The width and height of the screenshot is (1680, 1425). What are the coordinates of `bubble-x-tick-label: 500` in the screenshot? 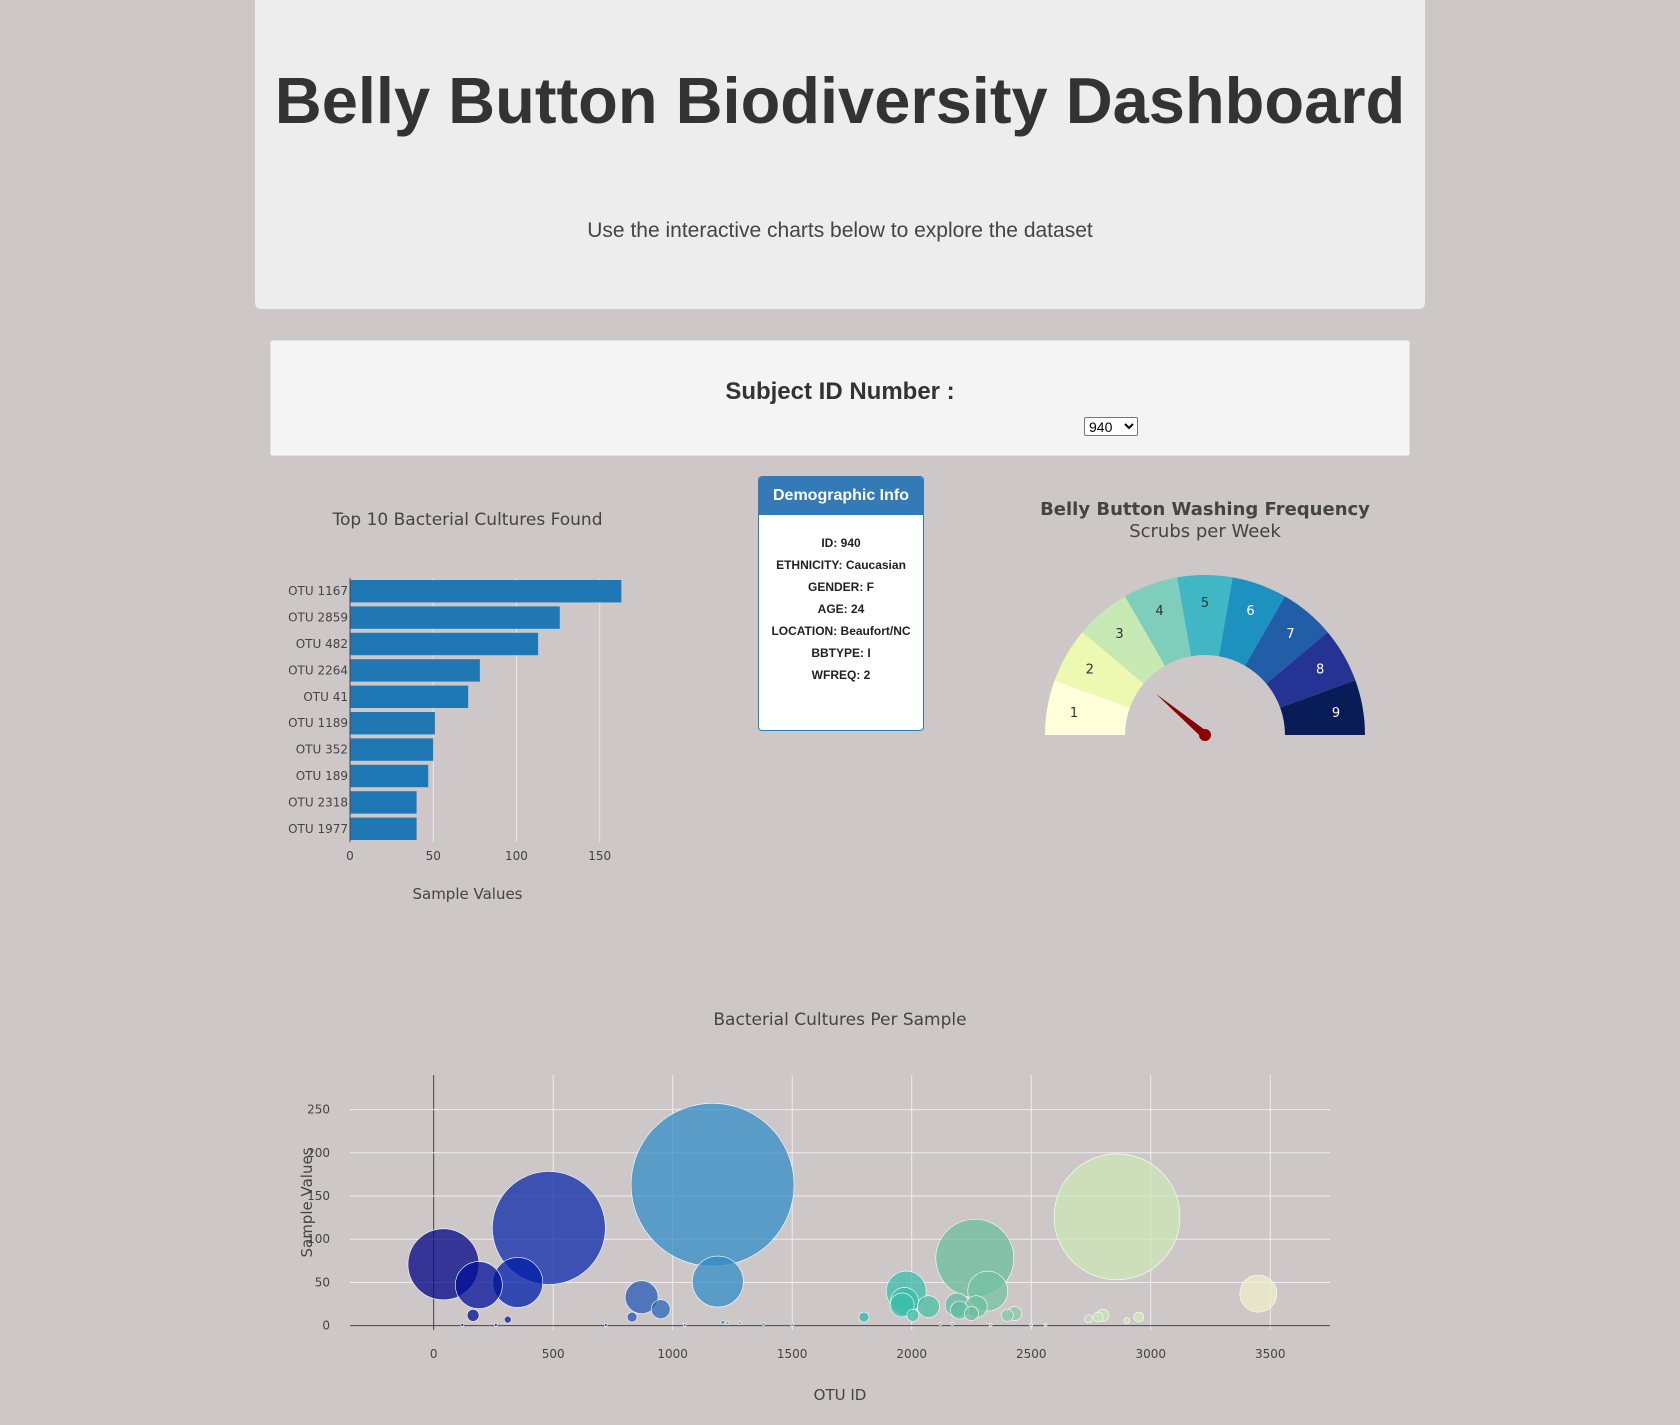 It's located at (553, 1354).